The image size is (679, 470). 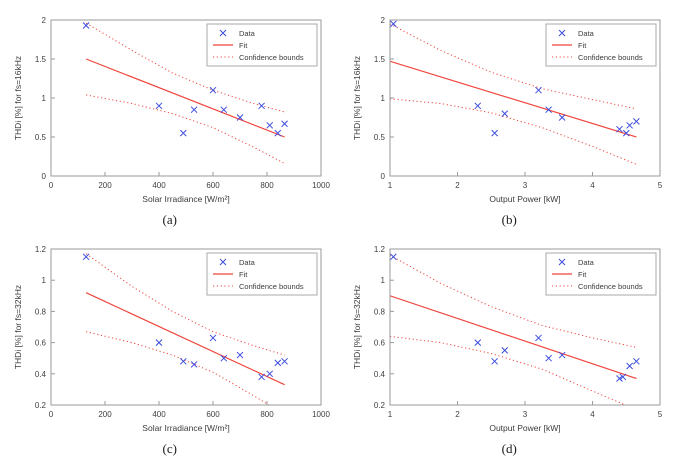 I want to click on chart-a-caption: (a), so click(x=169, y=219).